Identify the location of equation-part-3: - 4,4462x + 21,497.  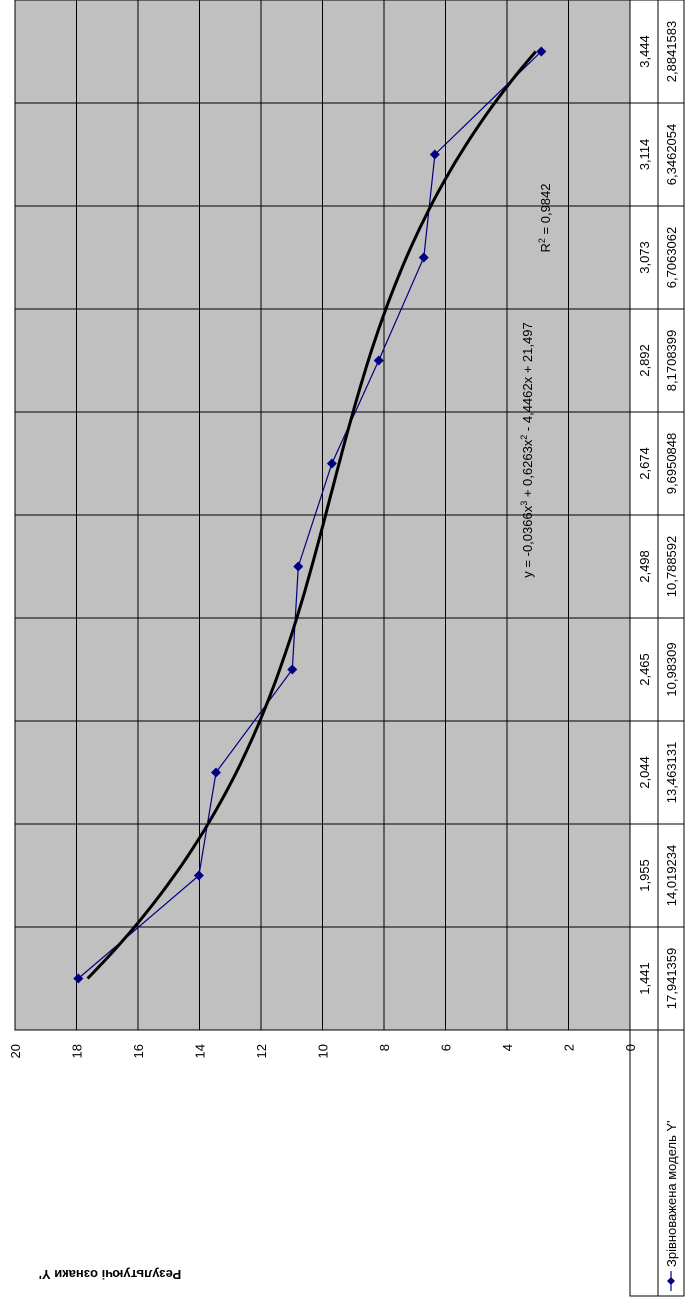
(527, 378).